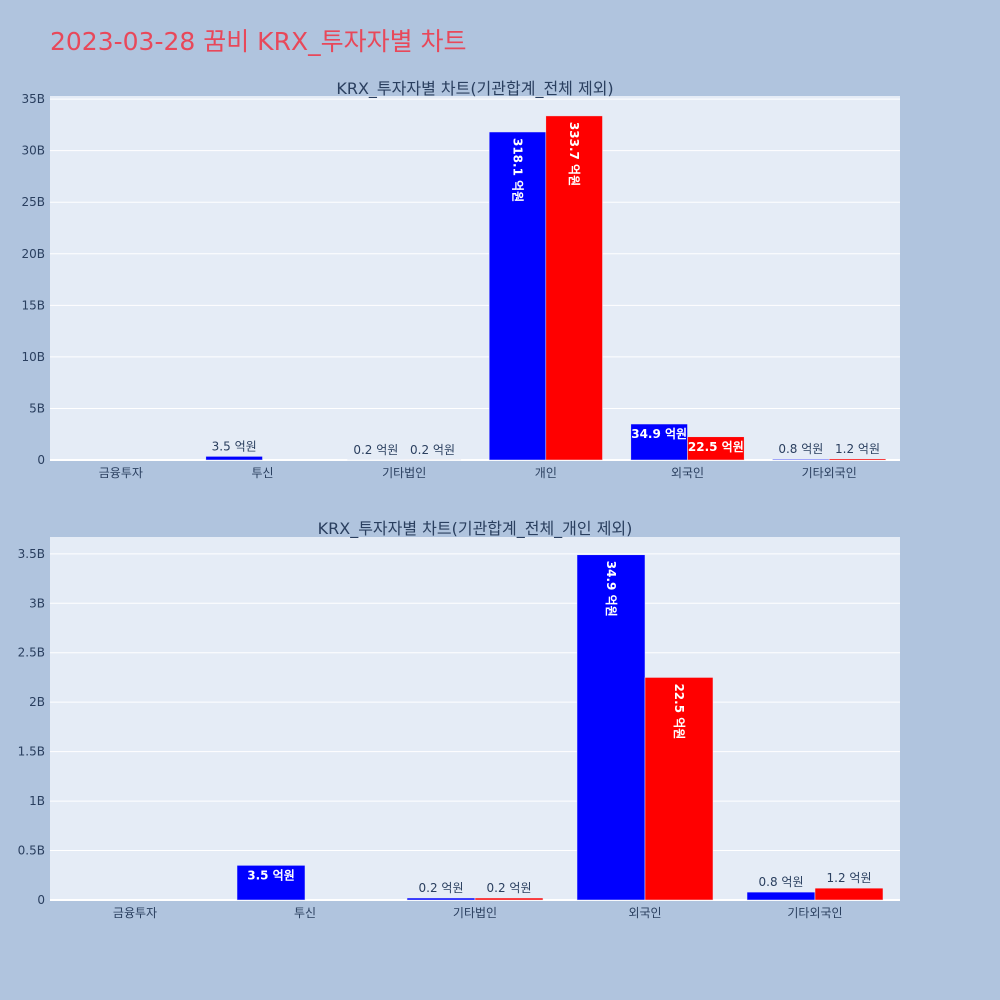 The height and width of the screenshot is (1000, 1000). I want to click on y-tick-label: 15B, so click(33, 305).